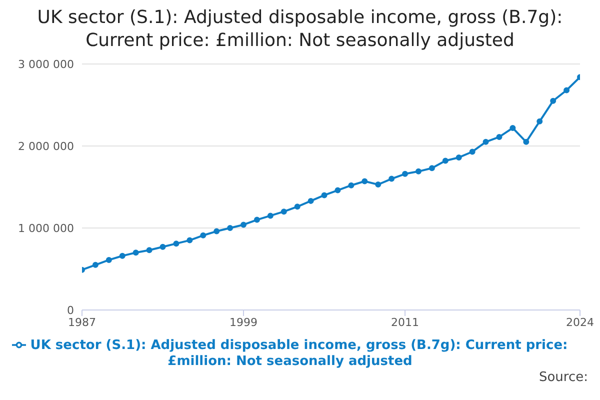 This screenshot has height=400, width=600. Describe the element at coordinates (580, 322) in the screenshot. I see `x-tick-label: 2024` at that location.